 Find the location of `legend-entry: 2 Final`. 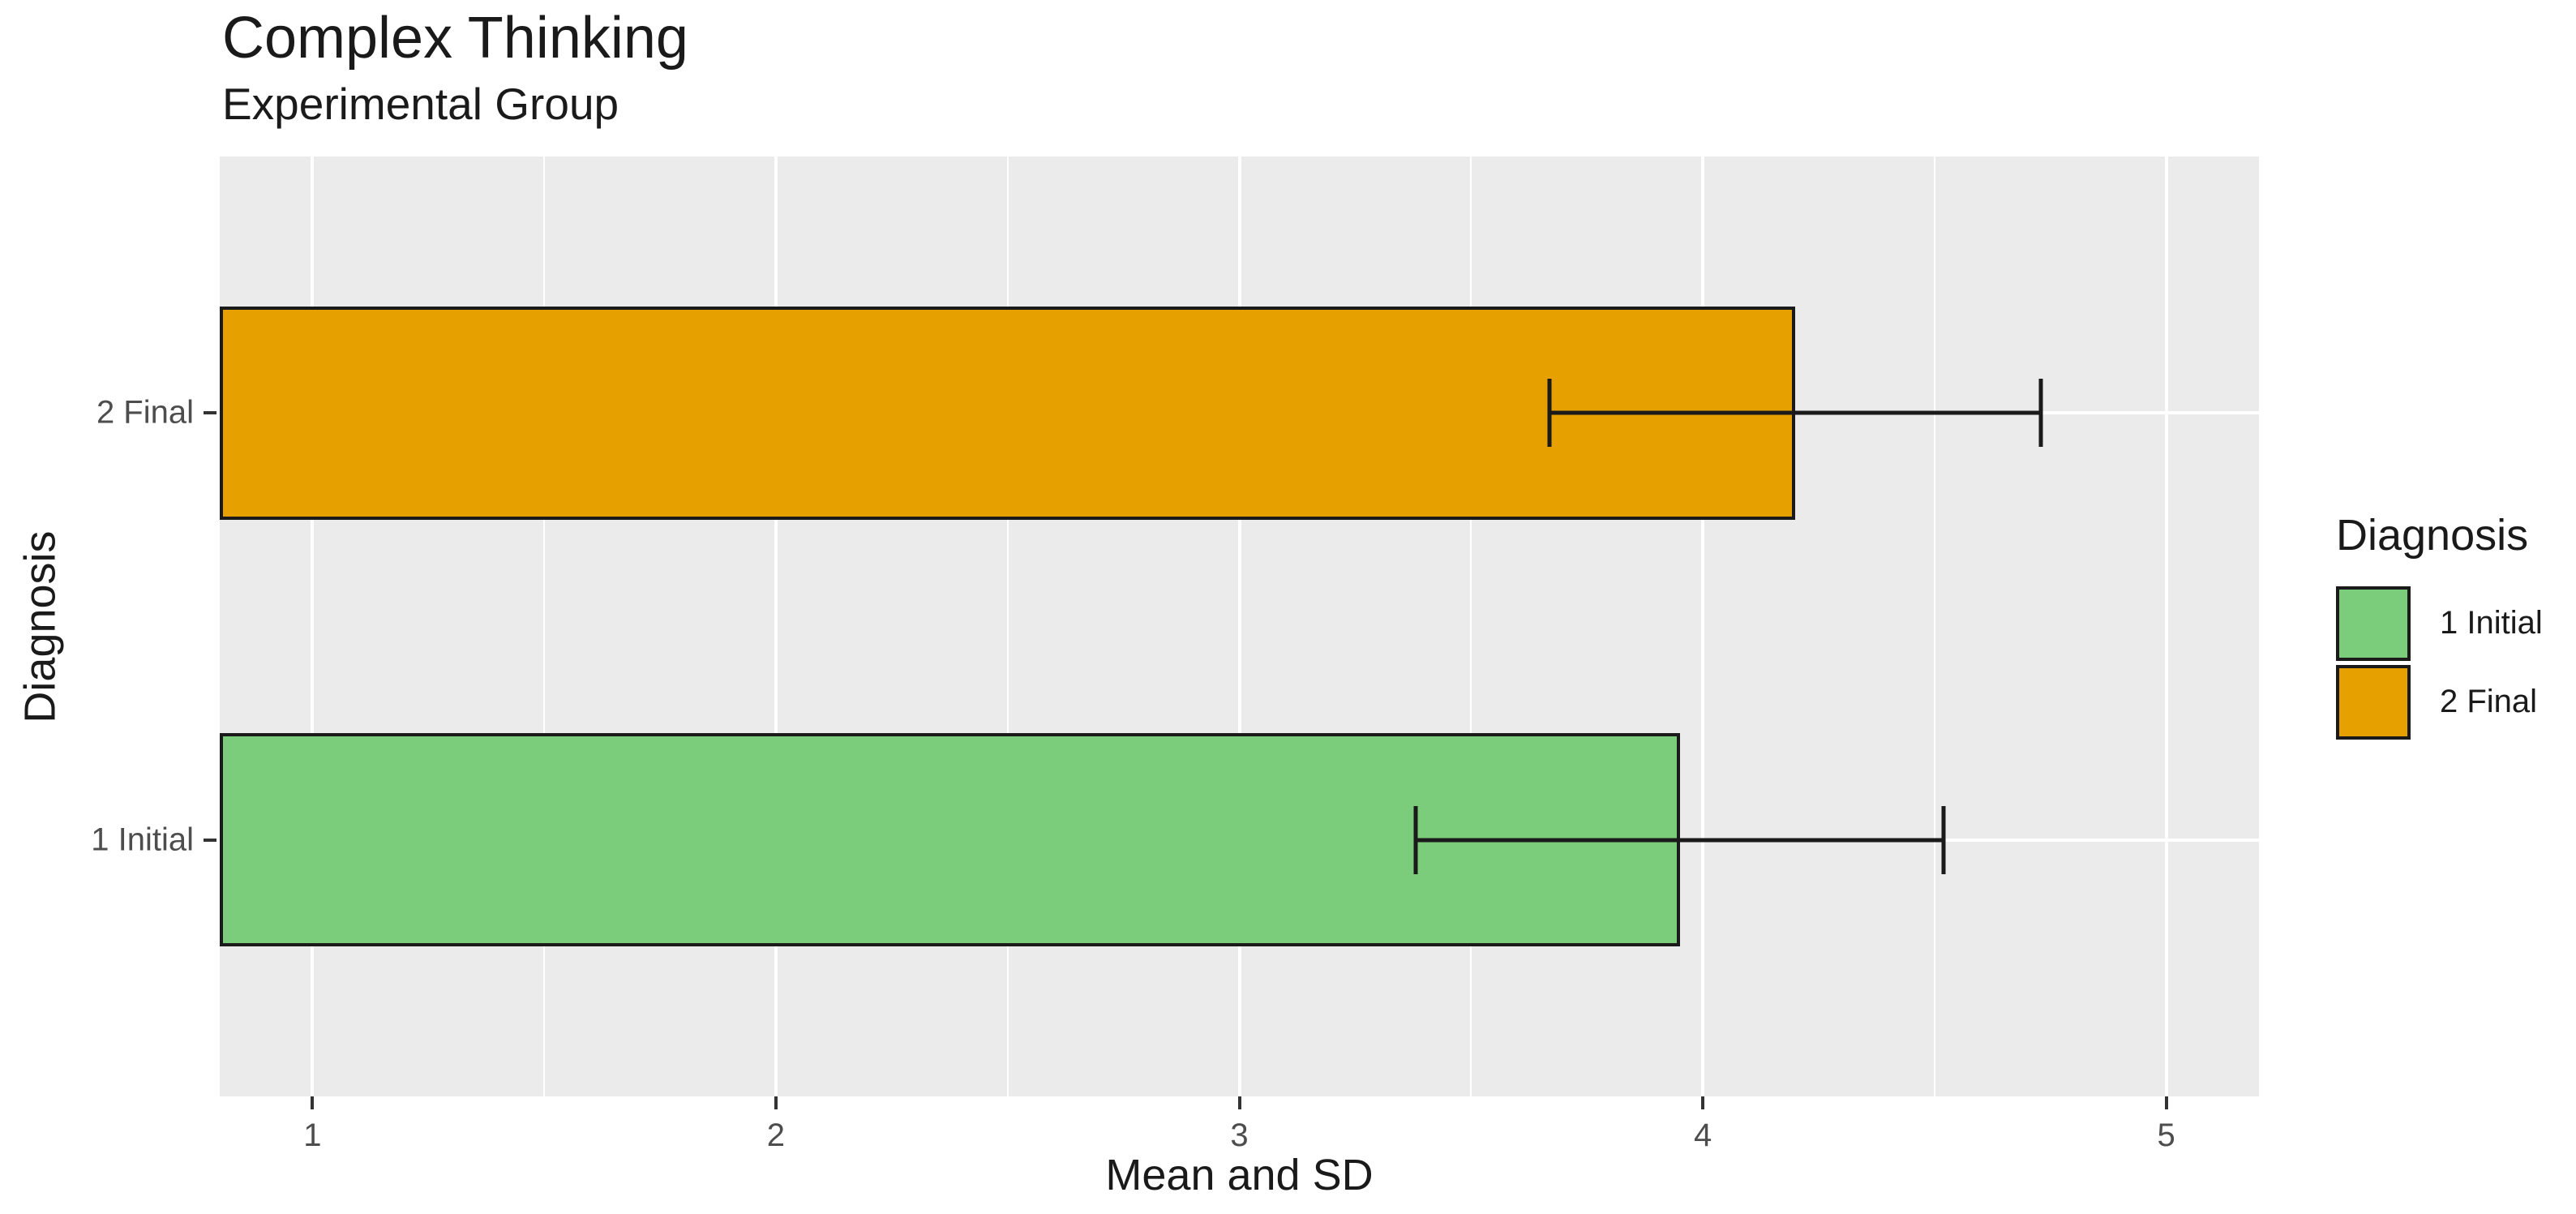

legend-entry: 2 Final is located at coordinates (2439, 702).